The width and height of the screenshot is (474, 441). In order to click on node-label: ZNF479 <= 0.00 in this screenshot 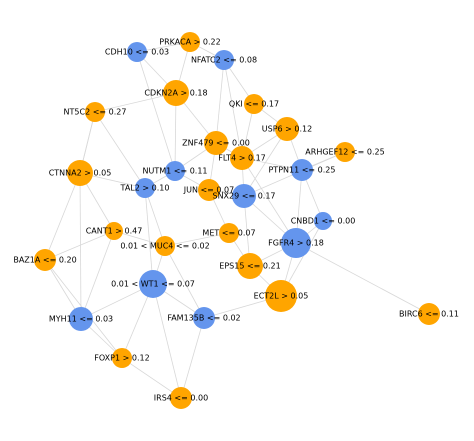, I will do `click(216, 143)`.